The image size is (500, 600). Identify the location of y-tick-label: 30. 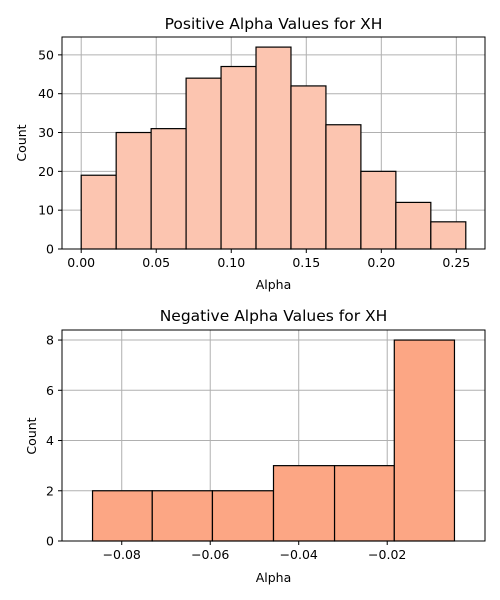
(46, 132).